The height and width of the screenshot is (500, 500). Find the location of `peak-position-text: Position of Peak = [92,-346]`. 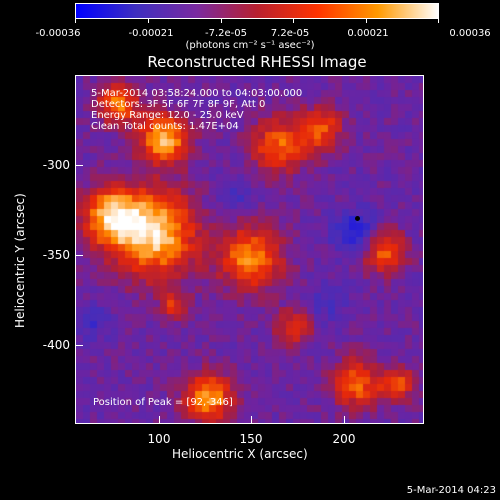

peak-position-text: Position of Peak = [92,-346] is located at coordinates (163, 402).